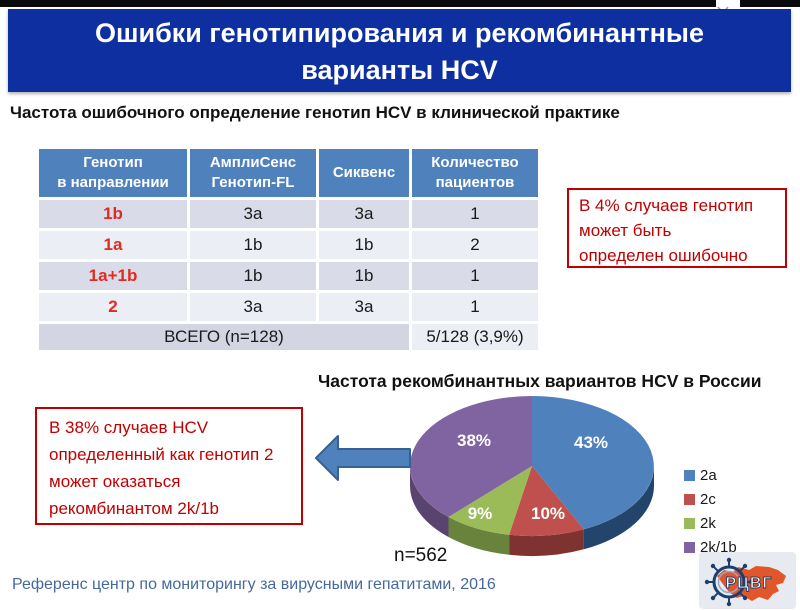 This screenshot has height=610, width=800. I want to click on col-header-sequence: Сиквенс, so click(364, 173).